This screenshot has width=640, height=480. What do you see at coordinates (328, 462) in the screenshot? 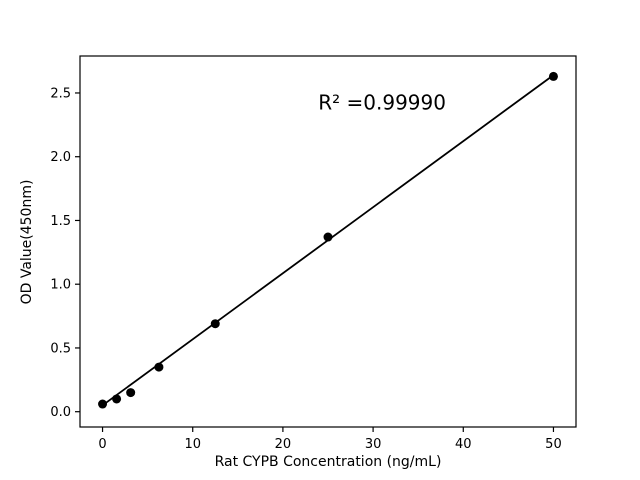
I see `x-axis-label: Rat CYPB Concentration (ng/mL)` at bounding box center [328, 462].